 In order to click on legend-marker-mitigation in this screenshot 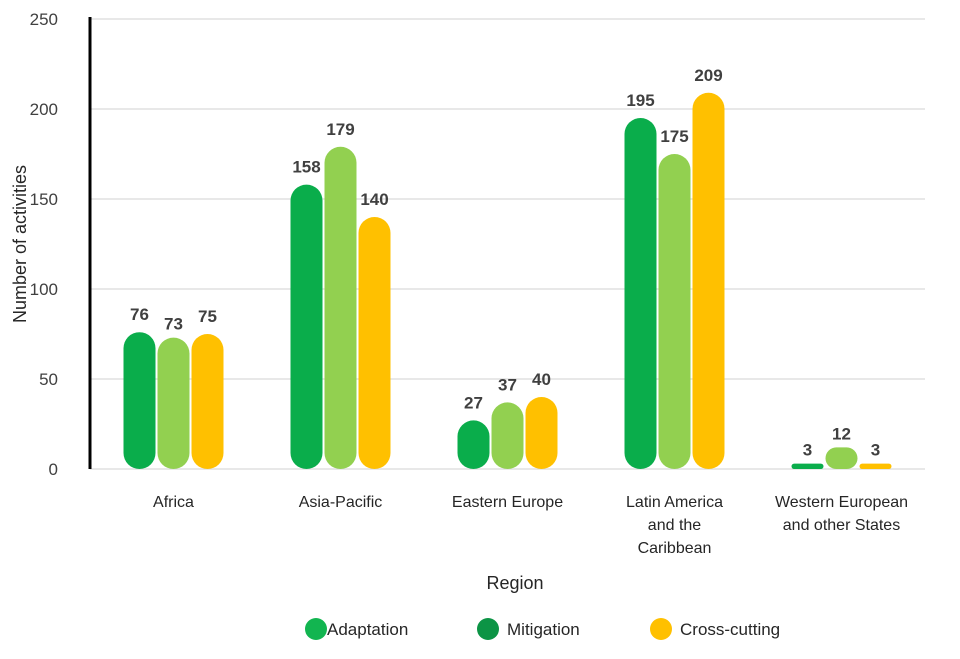, I will do `click(488, 629)`.